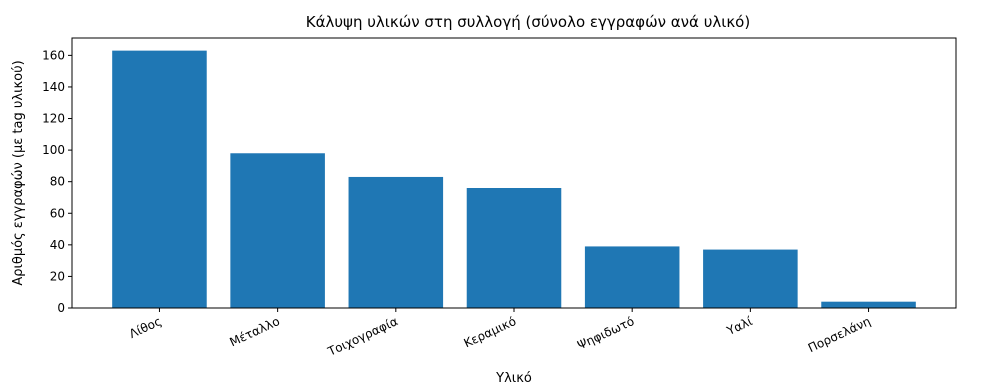 The width and height of the screenshot is (983, 385). Describe the element at coordinates (53, 119) in the screenshot. I see `y-tick-label: 120` at that location.